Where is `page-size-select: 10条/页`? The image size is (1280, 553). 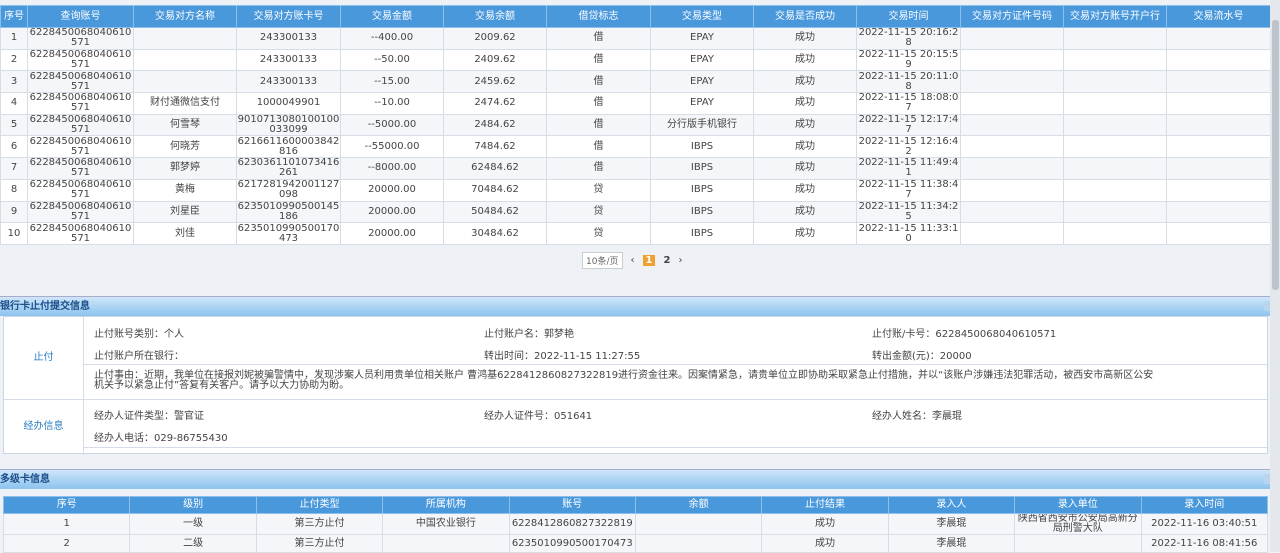
page-size-select: 10条/页 is located at coordinates (602, 260).